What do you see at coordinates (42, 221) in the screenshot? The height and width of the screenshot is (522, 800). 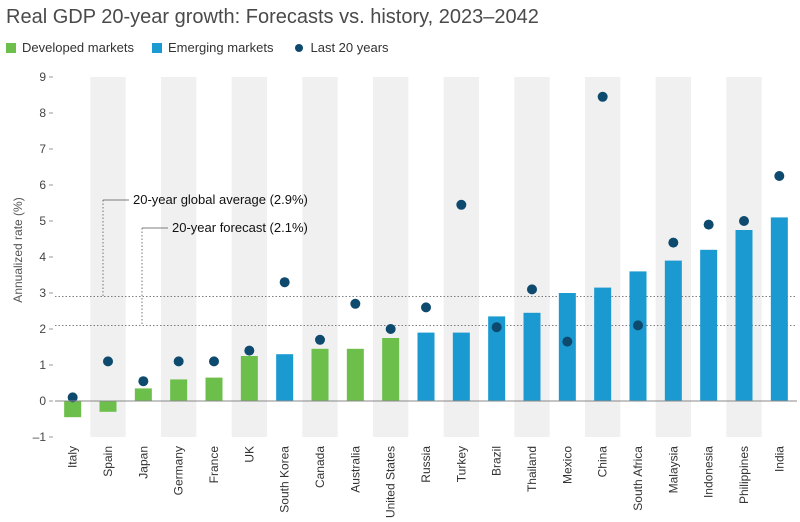 I see `y-tick-label: 5` at bounding box center [42, 221].